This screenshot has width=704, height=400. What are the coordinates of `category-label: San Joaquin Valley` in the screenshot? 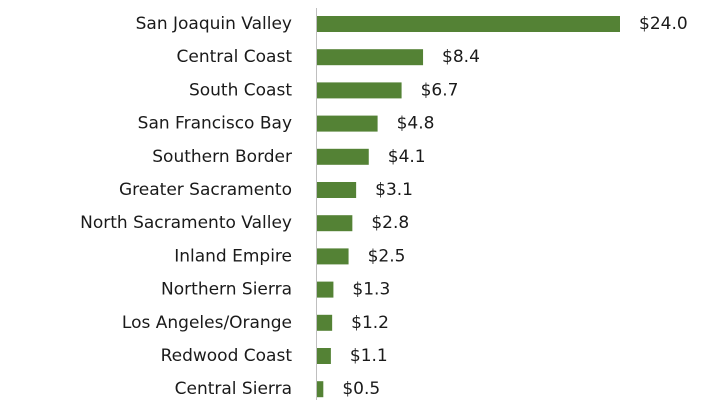 It's located at (214, 24).